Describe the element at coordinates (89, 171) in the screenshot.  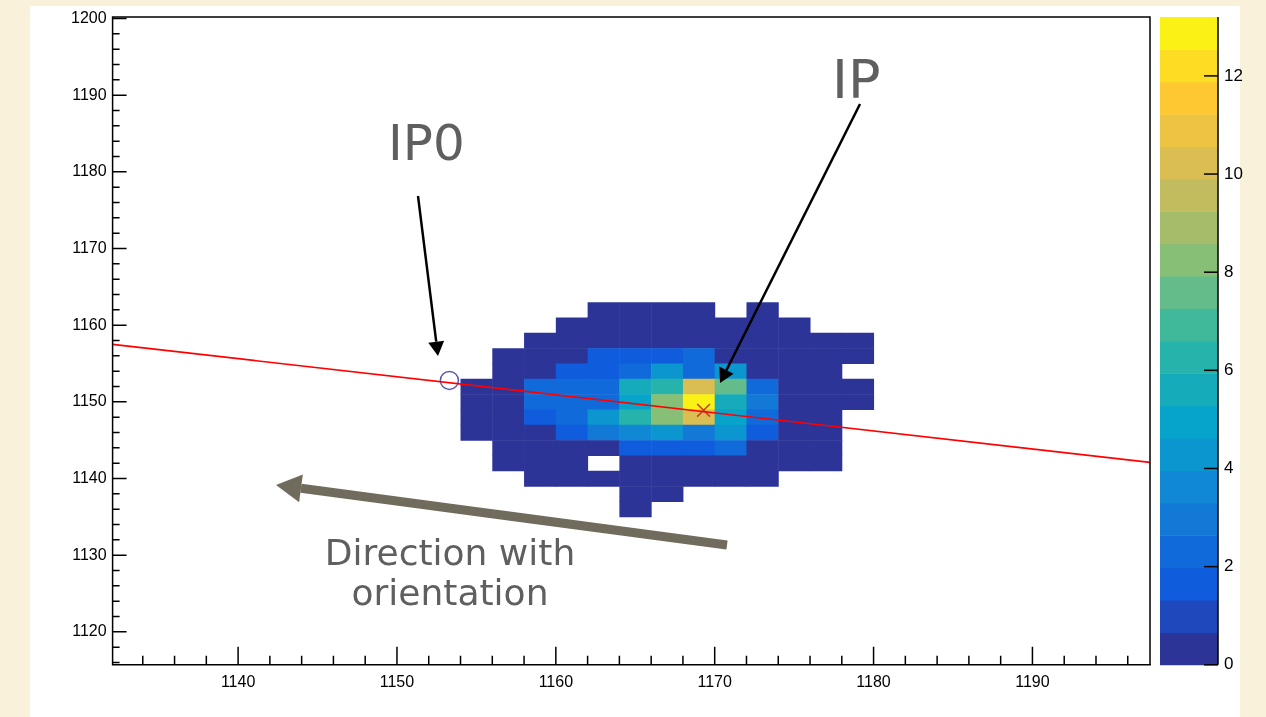
I see `y-tick-label: 1180` at that location.